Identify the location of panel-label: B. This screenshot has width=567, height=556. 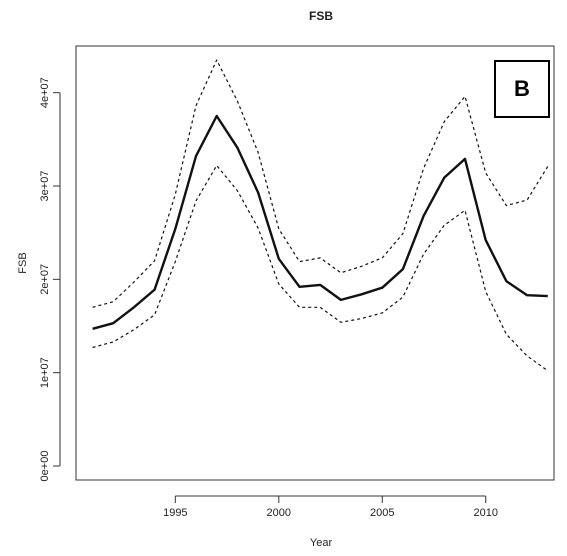
(522, 88).